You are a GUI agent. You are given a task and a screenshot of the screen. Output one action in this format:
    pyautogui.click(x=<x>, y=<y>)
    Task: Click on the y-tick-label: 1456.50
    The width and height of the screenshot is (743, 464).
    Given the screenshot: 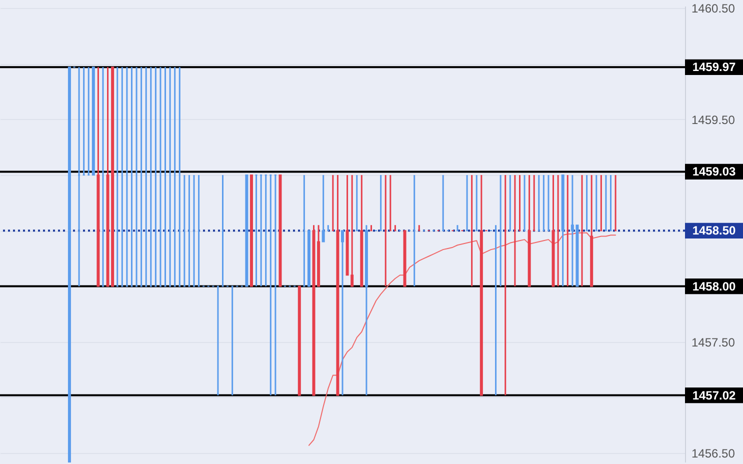 What is the action you would take?
    pyautogui.click(x=714, y=453)
    